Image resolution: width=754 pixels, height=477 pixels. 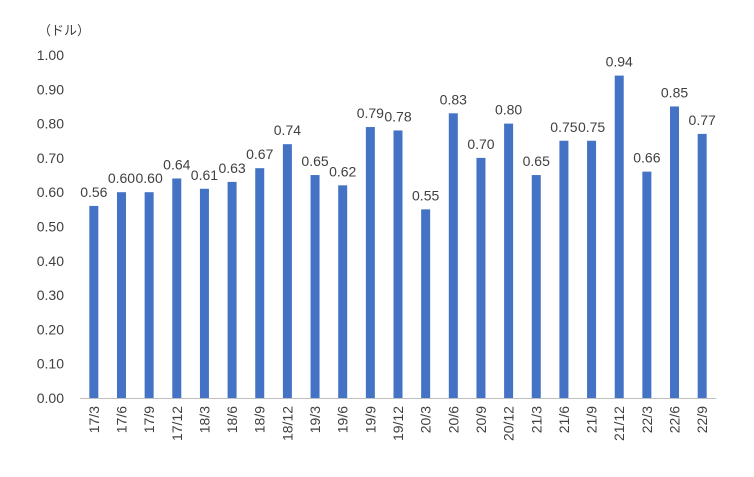 I want to click on x-tick-label: 20/6, so click(x=453, y=419).